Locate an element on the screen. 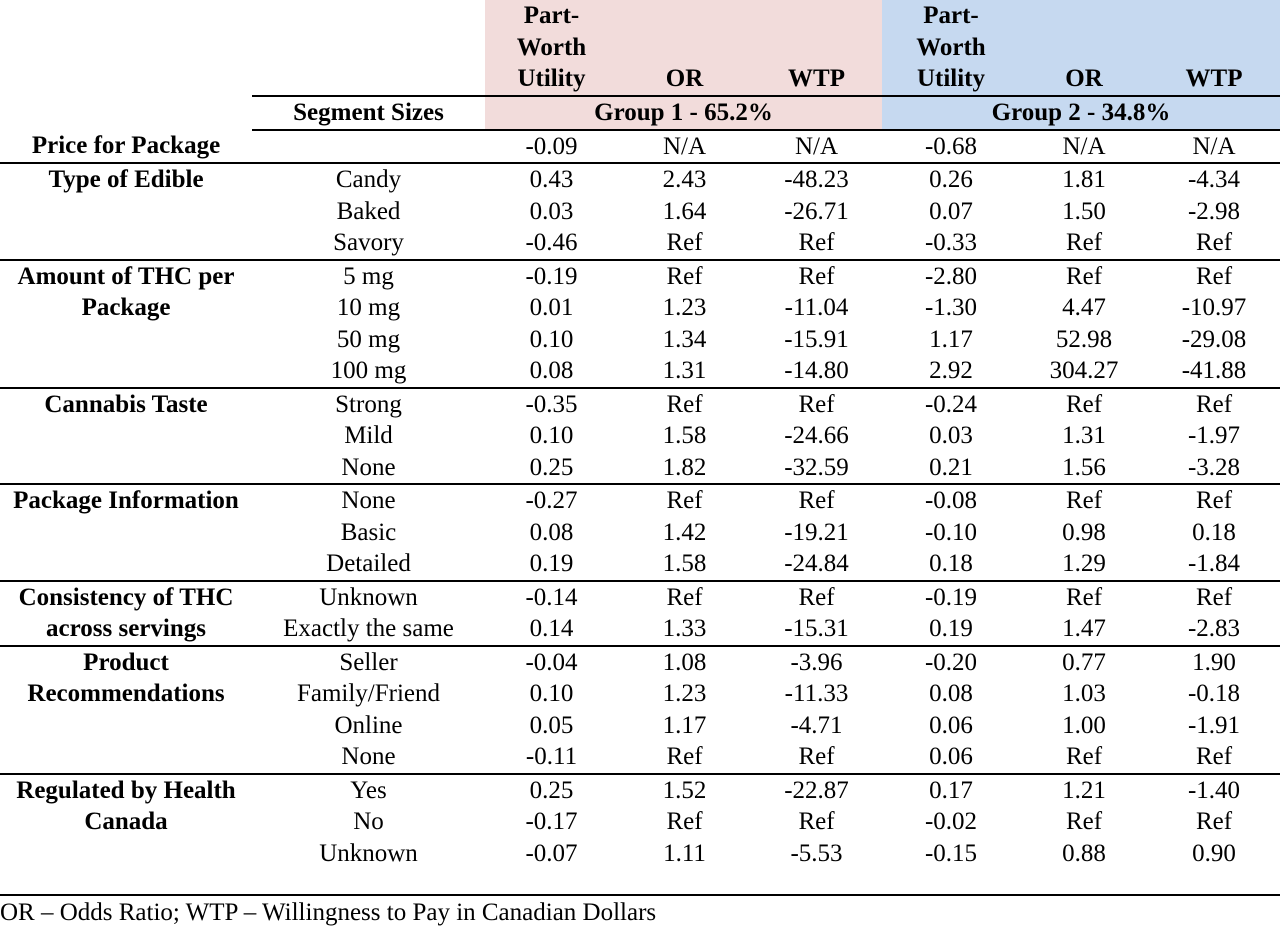  value-cell: 0.08 is located at coordinates (551, 370).